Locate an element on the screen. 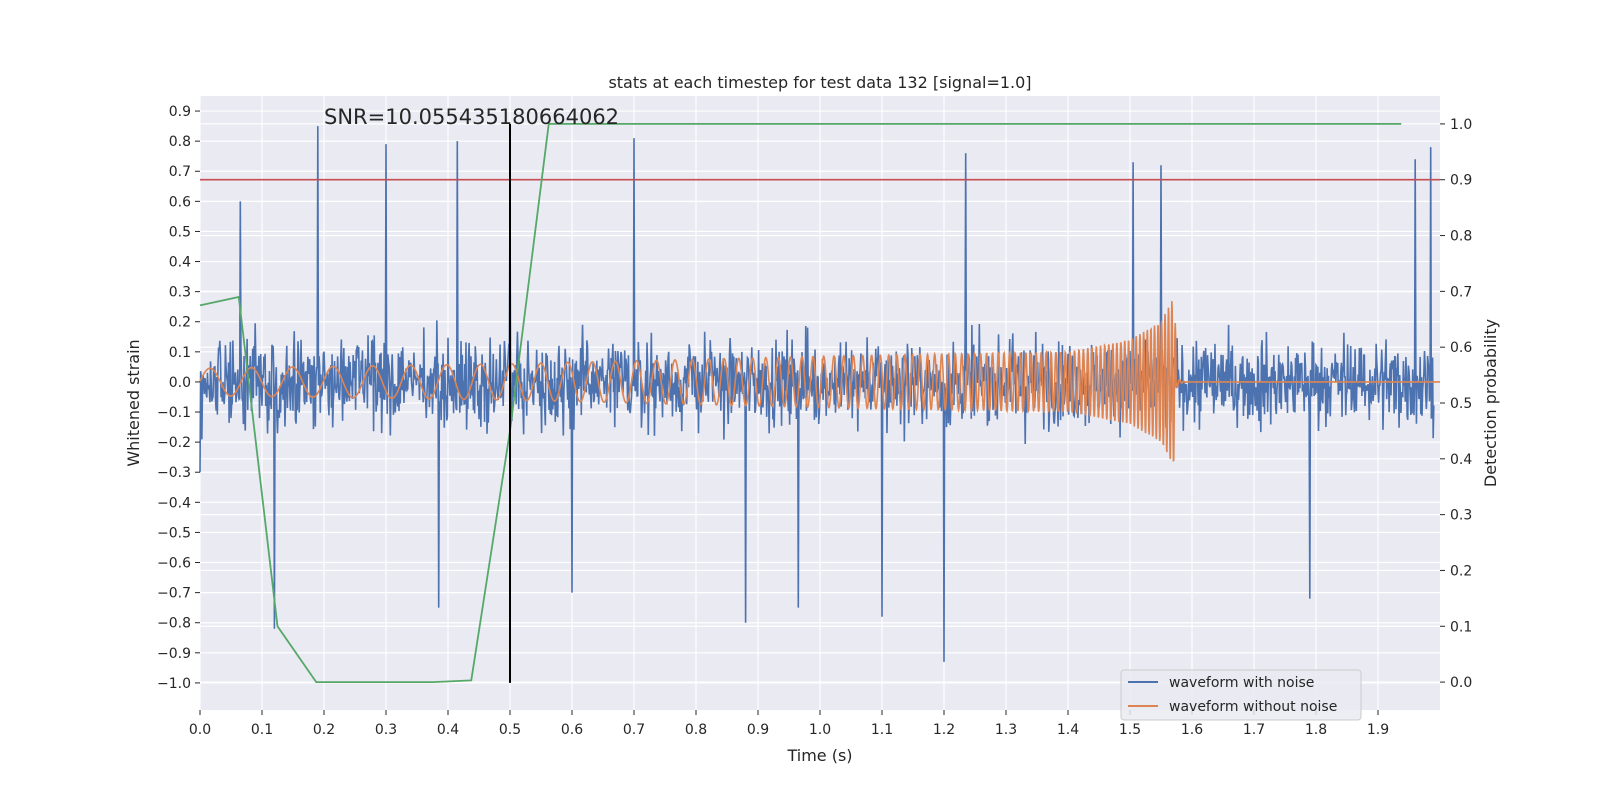 The width and height of the screenshot is (1600, 800). x-tick-label-14: 1.4 is located at coordinates (1068, 730).